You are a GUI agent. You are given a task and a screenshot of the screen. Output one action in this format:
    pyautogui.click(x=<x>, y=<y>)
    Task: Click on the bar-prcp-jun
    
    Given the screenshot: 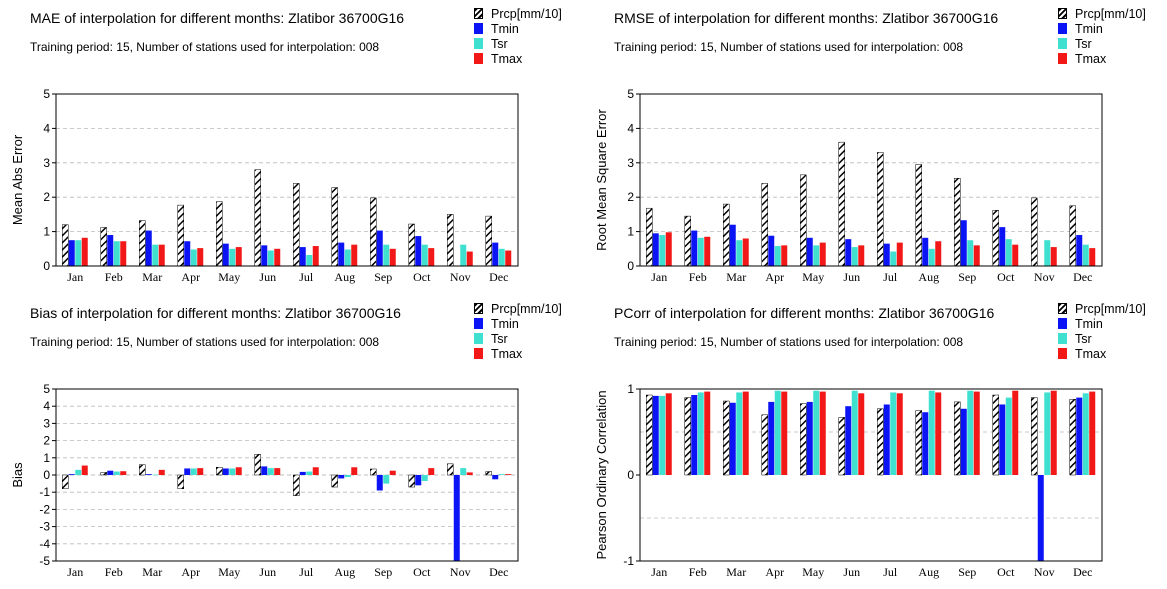 What is the action you would take?
    pyautogui.click(x=257, y=465)
    